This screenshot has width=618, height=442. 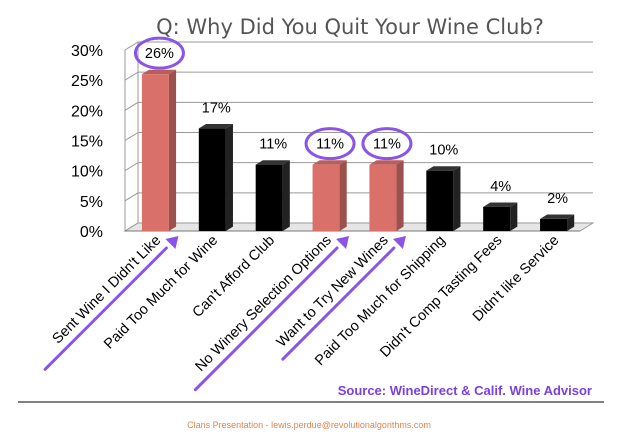 I want to click on category-label: Sent Wine I Didn't Like, so click(x=107, y=290).